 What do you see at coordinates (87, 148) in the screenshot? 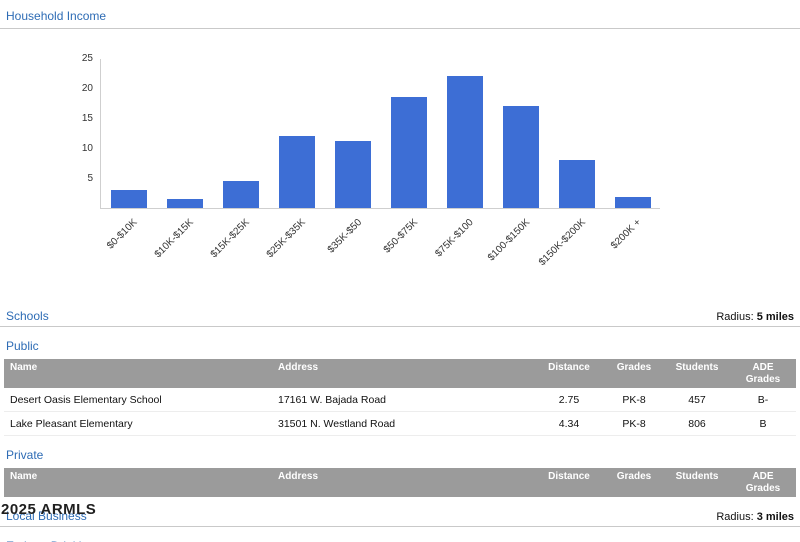
I see `y-axis-tick-label: 10` at bounding box center [87, 148].